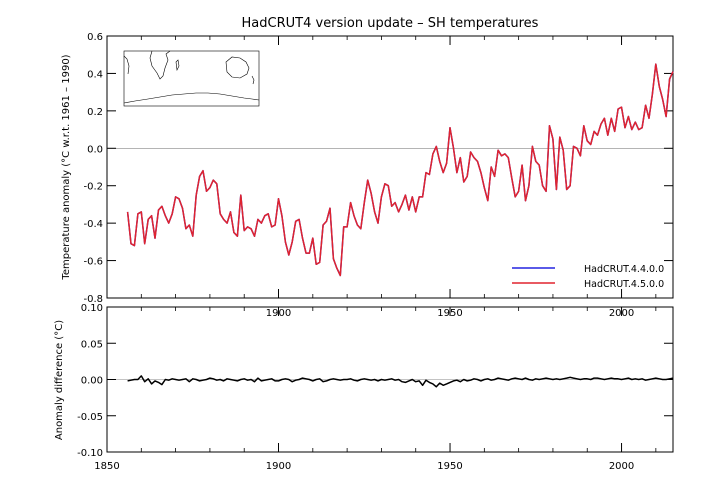  Describe the element at coordinates (106, 466) in the screenshot. I see `difference-x-tick-label: 1850` at that location.